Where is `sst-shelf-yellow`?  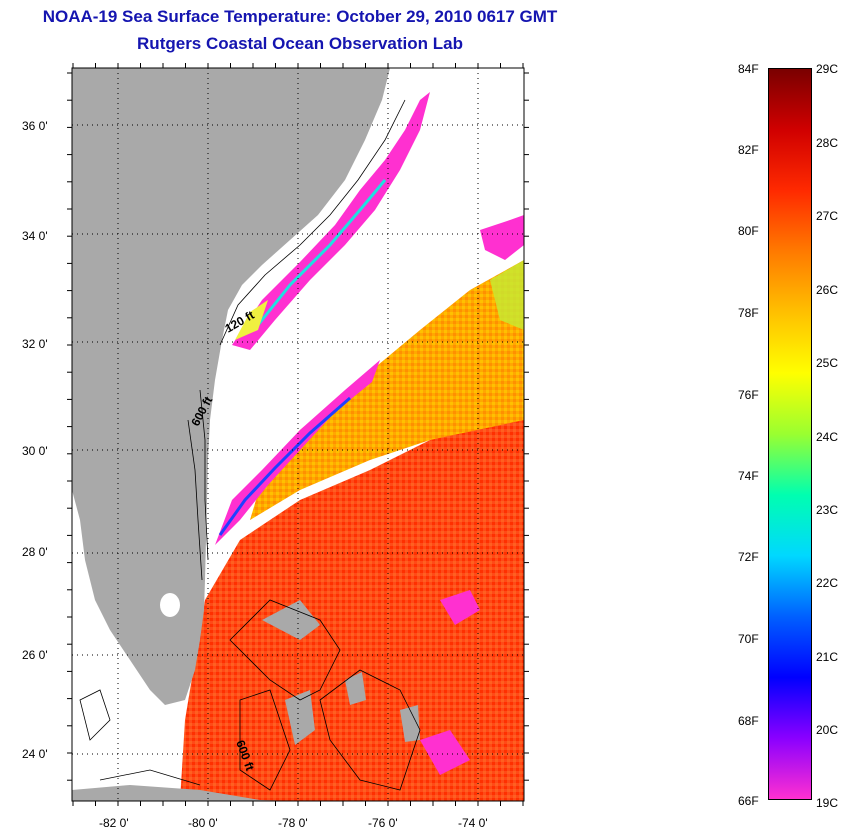
sst-shelf-yellow is located at coordinates (251, 320).